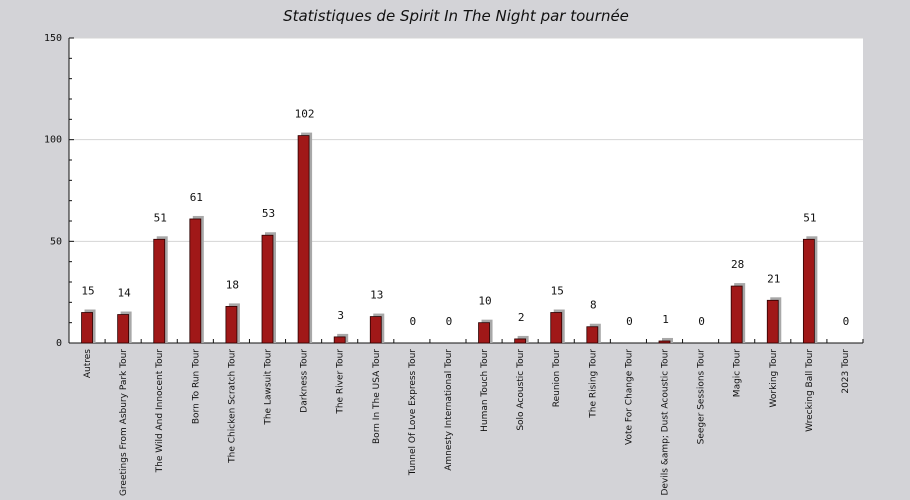 Image resolution: width=910 pixels, height=500 pixels. What do you see at coordinates (125, 293) in the screenshot?
I see `data-label: 14` at bounding box center [125, 293].